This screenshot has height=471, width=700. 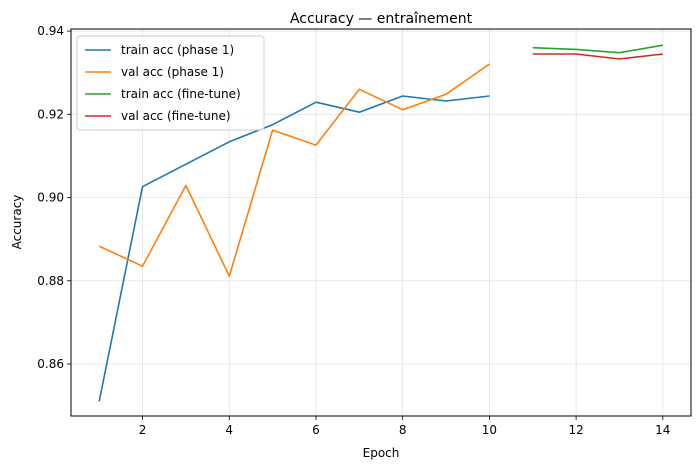 I want to click on x-tick-label: 2, so click(x=143, y=430).